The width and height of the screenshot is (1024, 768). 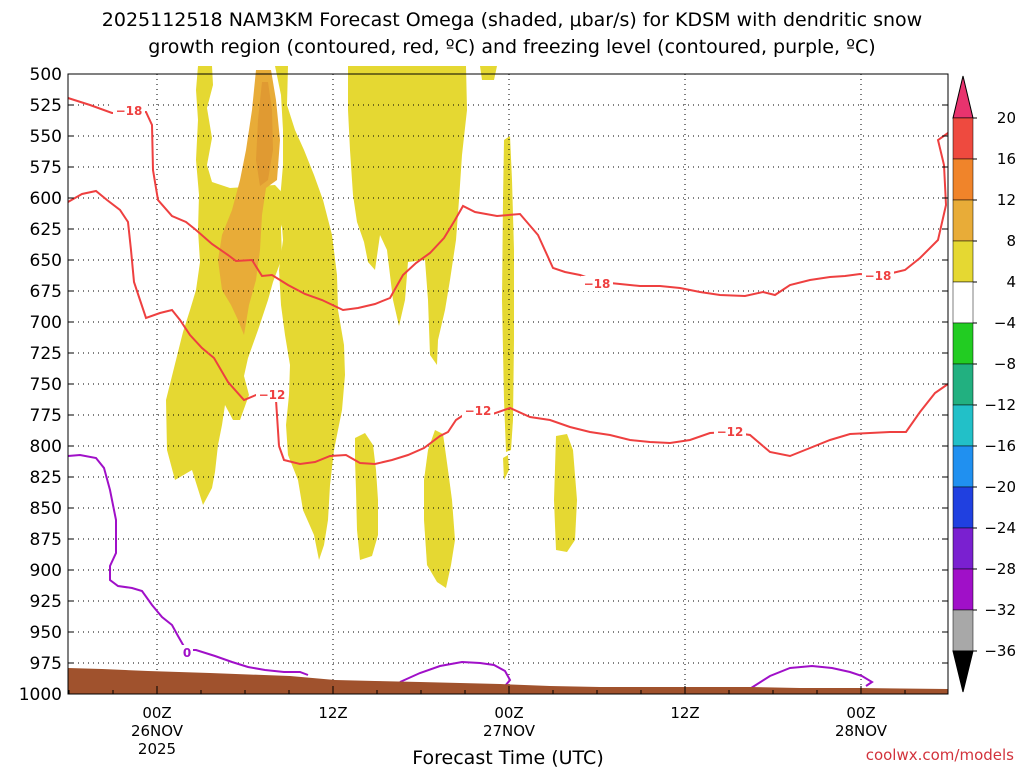 I want to click on y-tick-label: 750, so click(x=46, y=385).